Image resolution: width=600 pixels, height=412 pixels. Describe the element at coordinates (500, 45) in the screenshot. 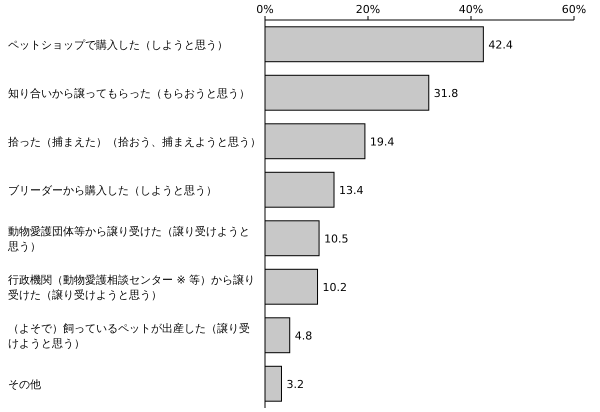

I see `data-label: 42.4` at that location.